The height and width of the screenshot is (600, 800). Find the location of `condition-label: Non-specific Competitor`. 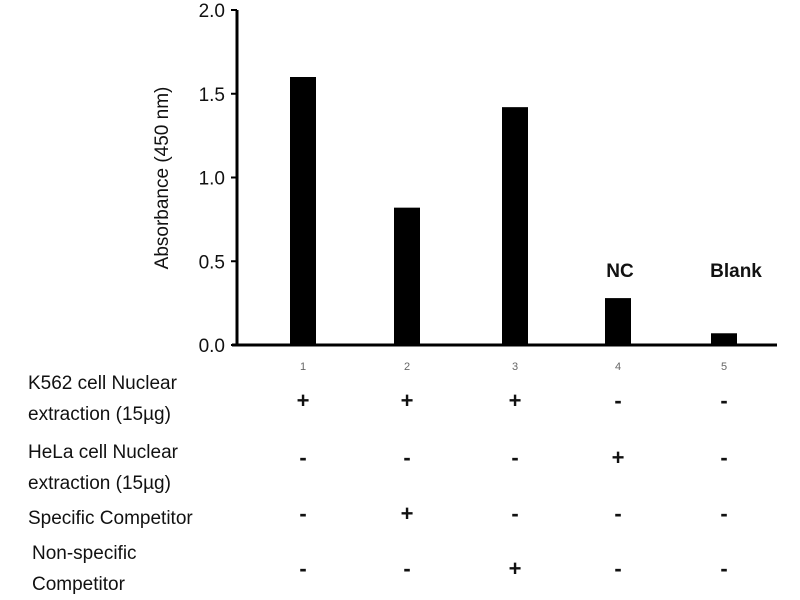

condition-label: Non-specific Competitor is located at coordinates (84, 569).